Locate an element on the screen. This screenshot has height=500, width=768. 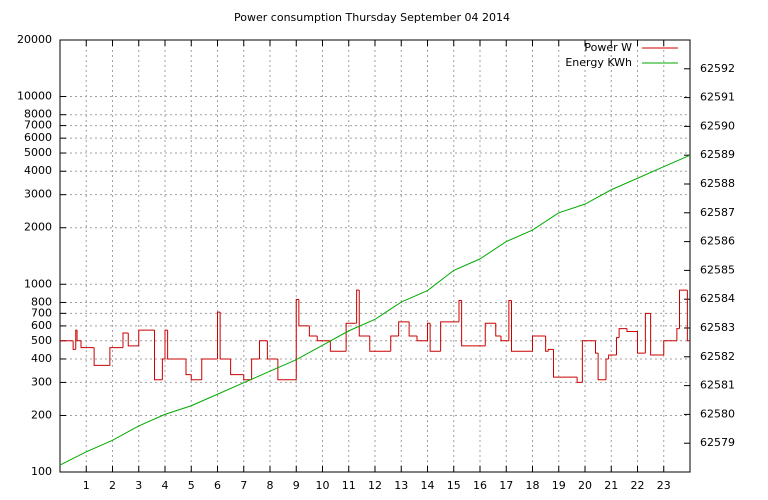
y-tick-label: 7000 is located at coordinates (38, 125).